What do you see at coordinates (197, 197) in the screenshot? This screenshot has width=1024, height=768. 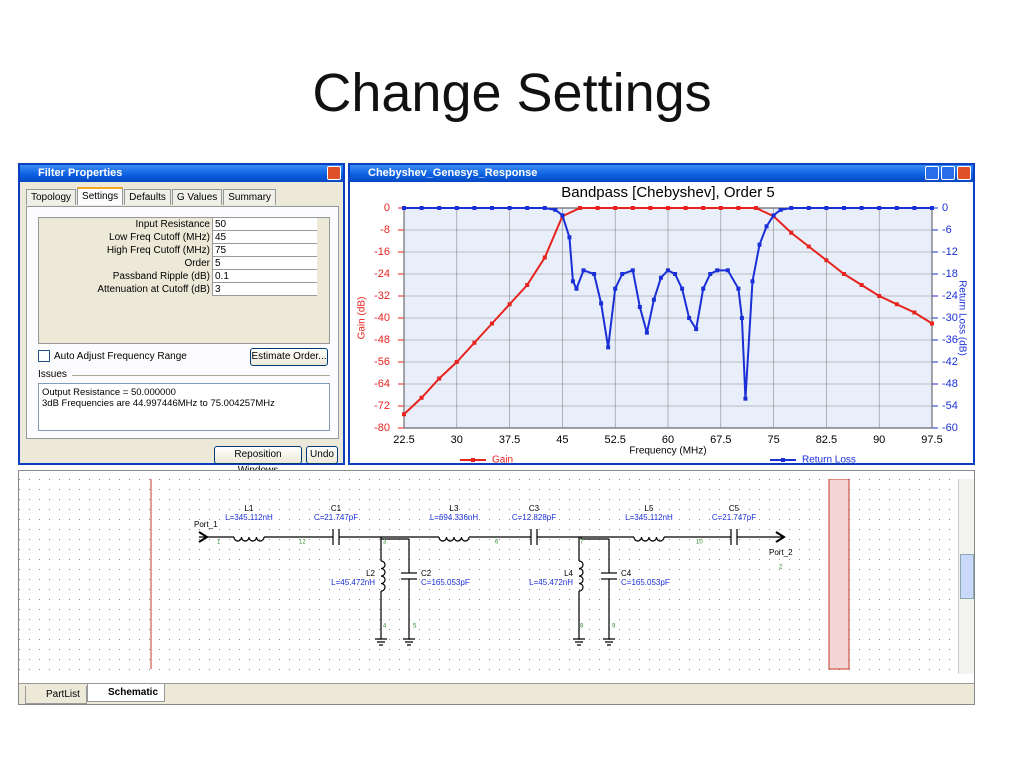 I see `tab: G Values` at bounding box center [197, 197].